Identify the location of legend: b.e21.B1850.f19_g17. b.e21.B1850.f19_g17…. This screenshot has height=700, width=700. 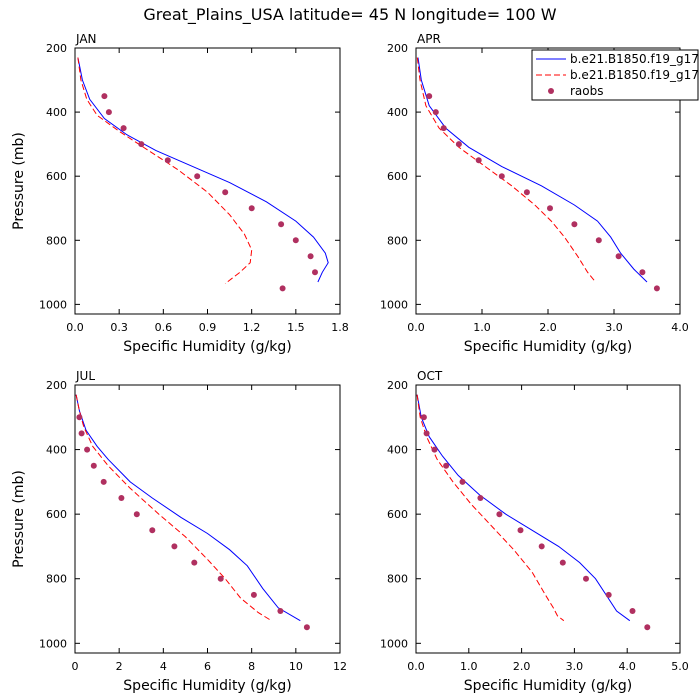
(615, 75).